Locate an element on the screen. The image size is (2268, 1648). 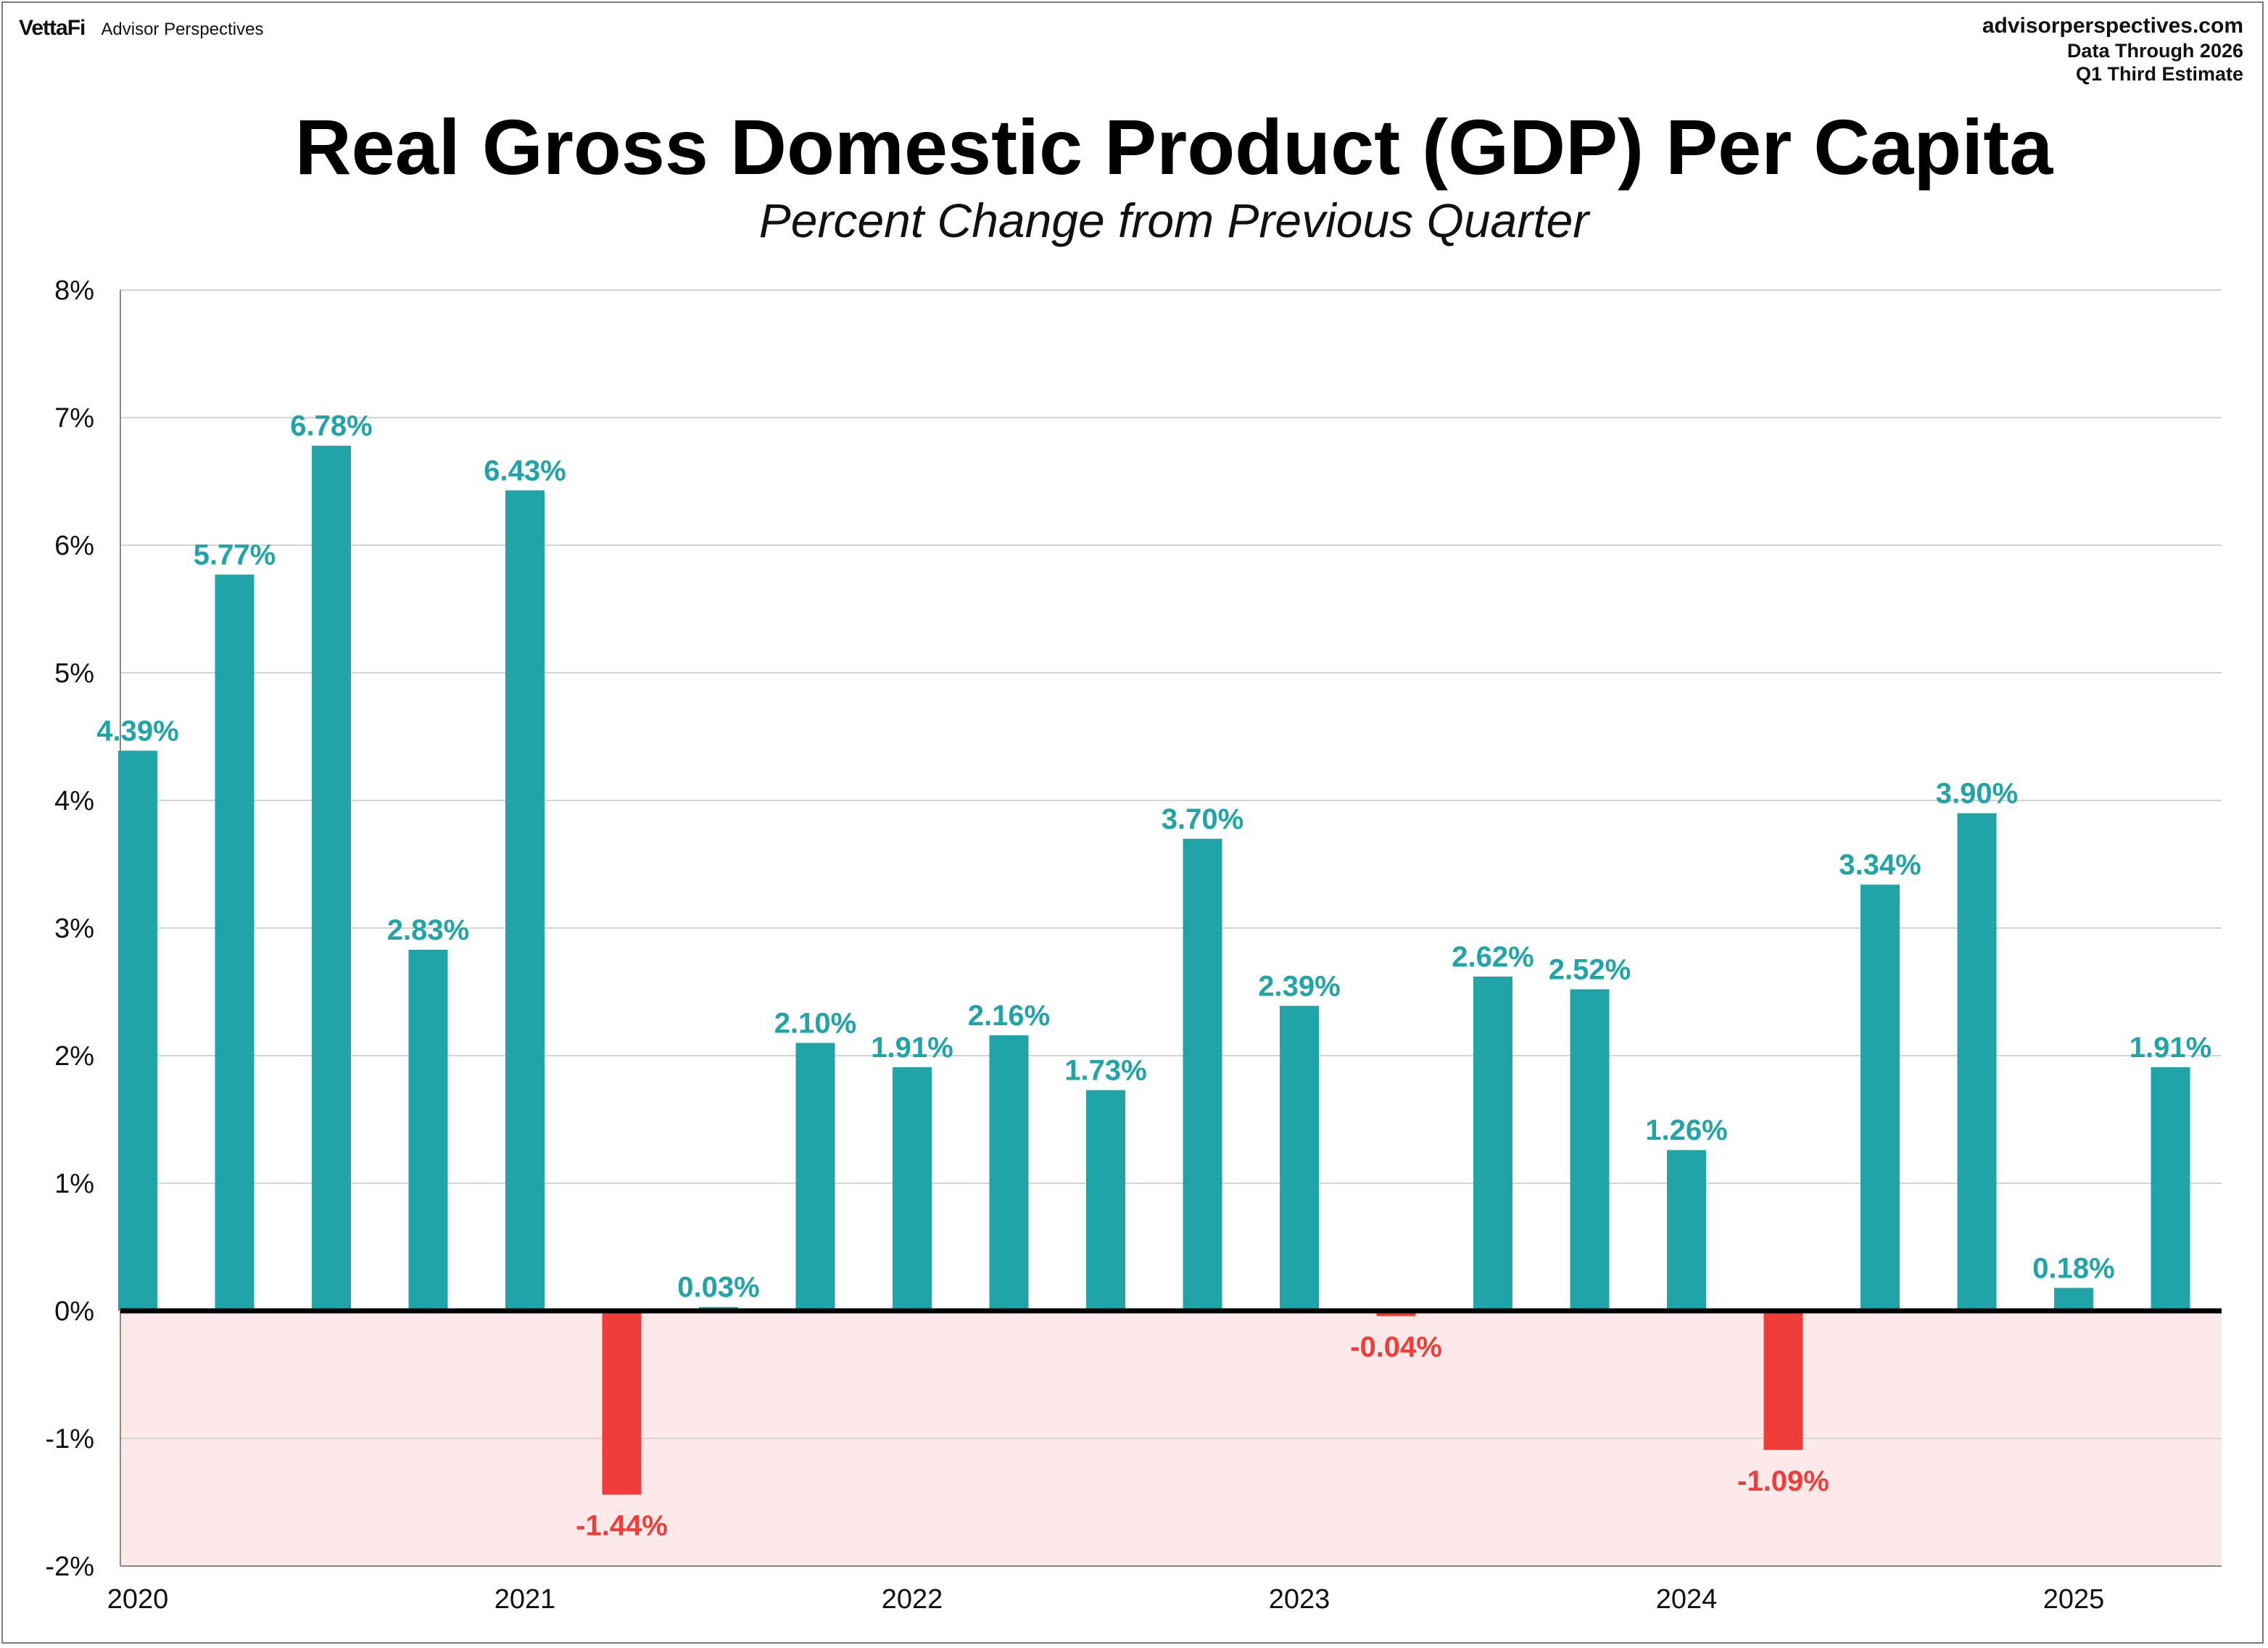
brand: VettaFi Advisor Perspectives is located at coordinates (141, 28).